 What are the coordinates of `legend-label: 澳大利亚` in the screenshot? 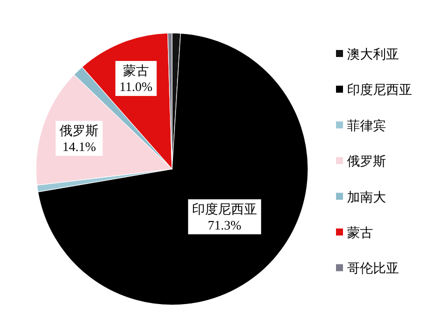 It's located at (373, 55).